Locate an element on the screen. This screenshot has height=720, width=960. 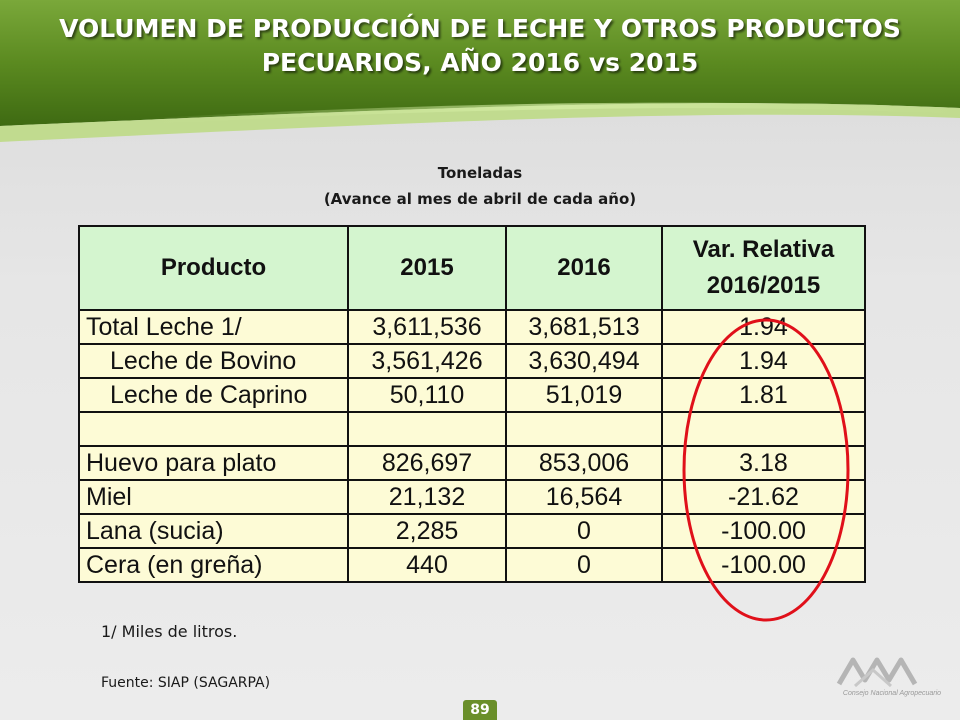
cell-2015: 3,561,426 is located at coordinates (427, 361).